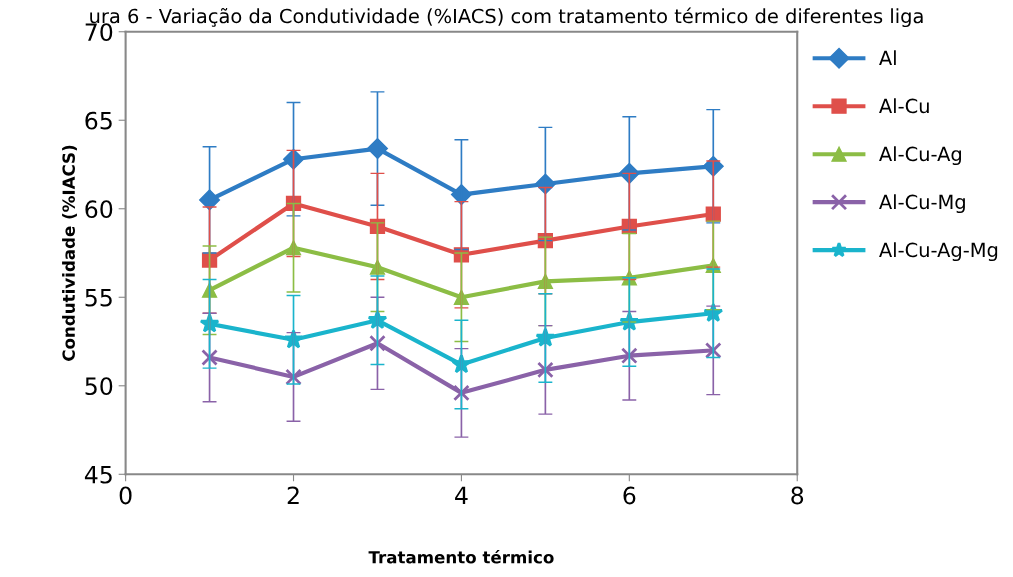 The image size is (1013, 577). I want to click on legend-label: Al, so click(887, 58).